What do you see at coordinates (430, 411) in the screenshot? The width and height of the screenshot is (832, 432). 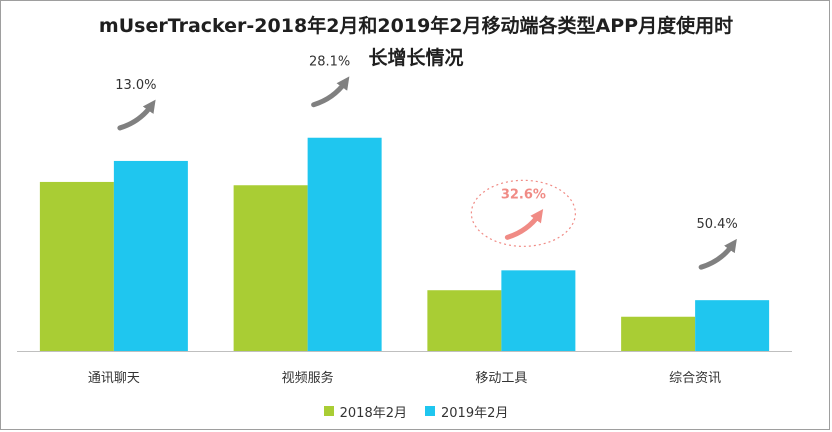 I see `legend-swatch-2019` at bounding box center [430, 411].